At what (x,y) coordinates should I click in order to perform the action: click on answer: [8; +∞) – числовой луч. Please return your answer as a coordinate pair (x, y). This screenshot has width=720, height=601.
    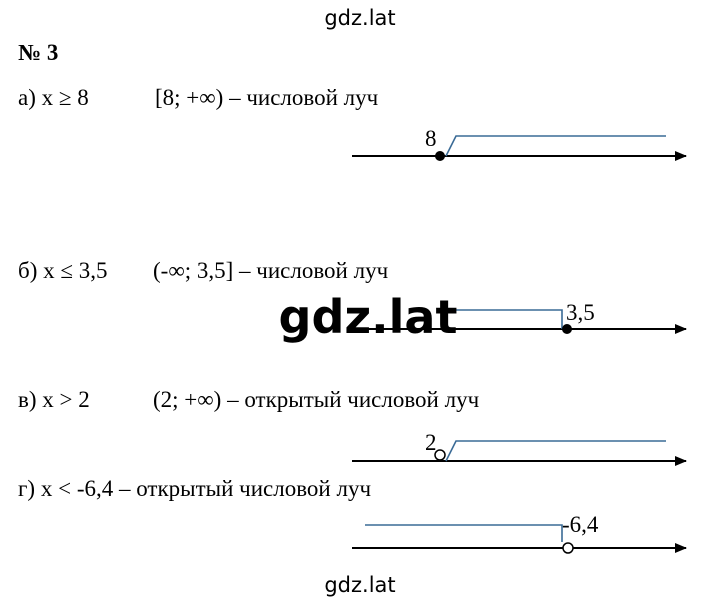
    Looking at the image, I should click on (267, 97).